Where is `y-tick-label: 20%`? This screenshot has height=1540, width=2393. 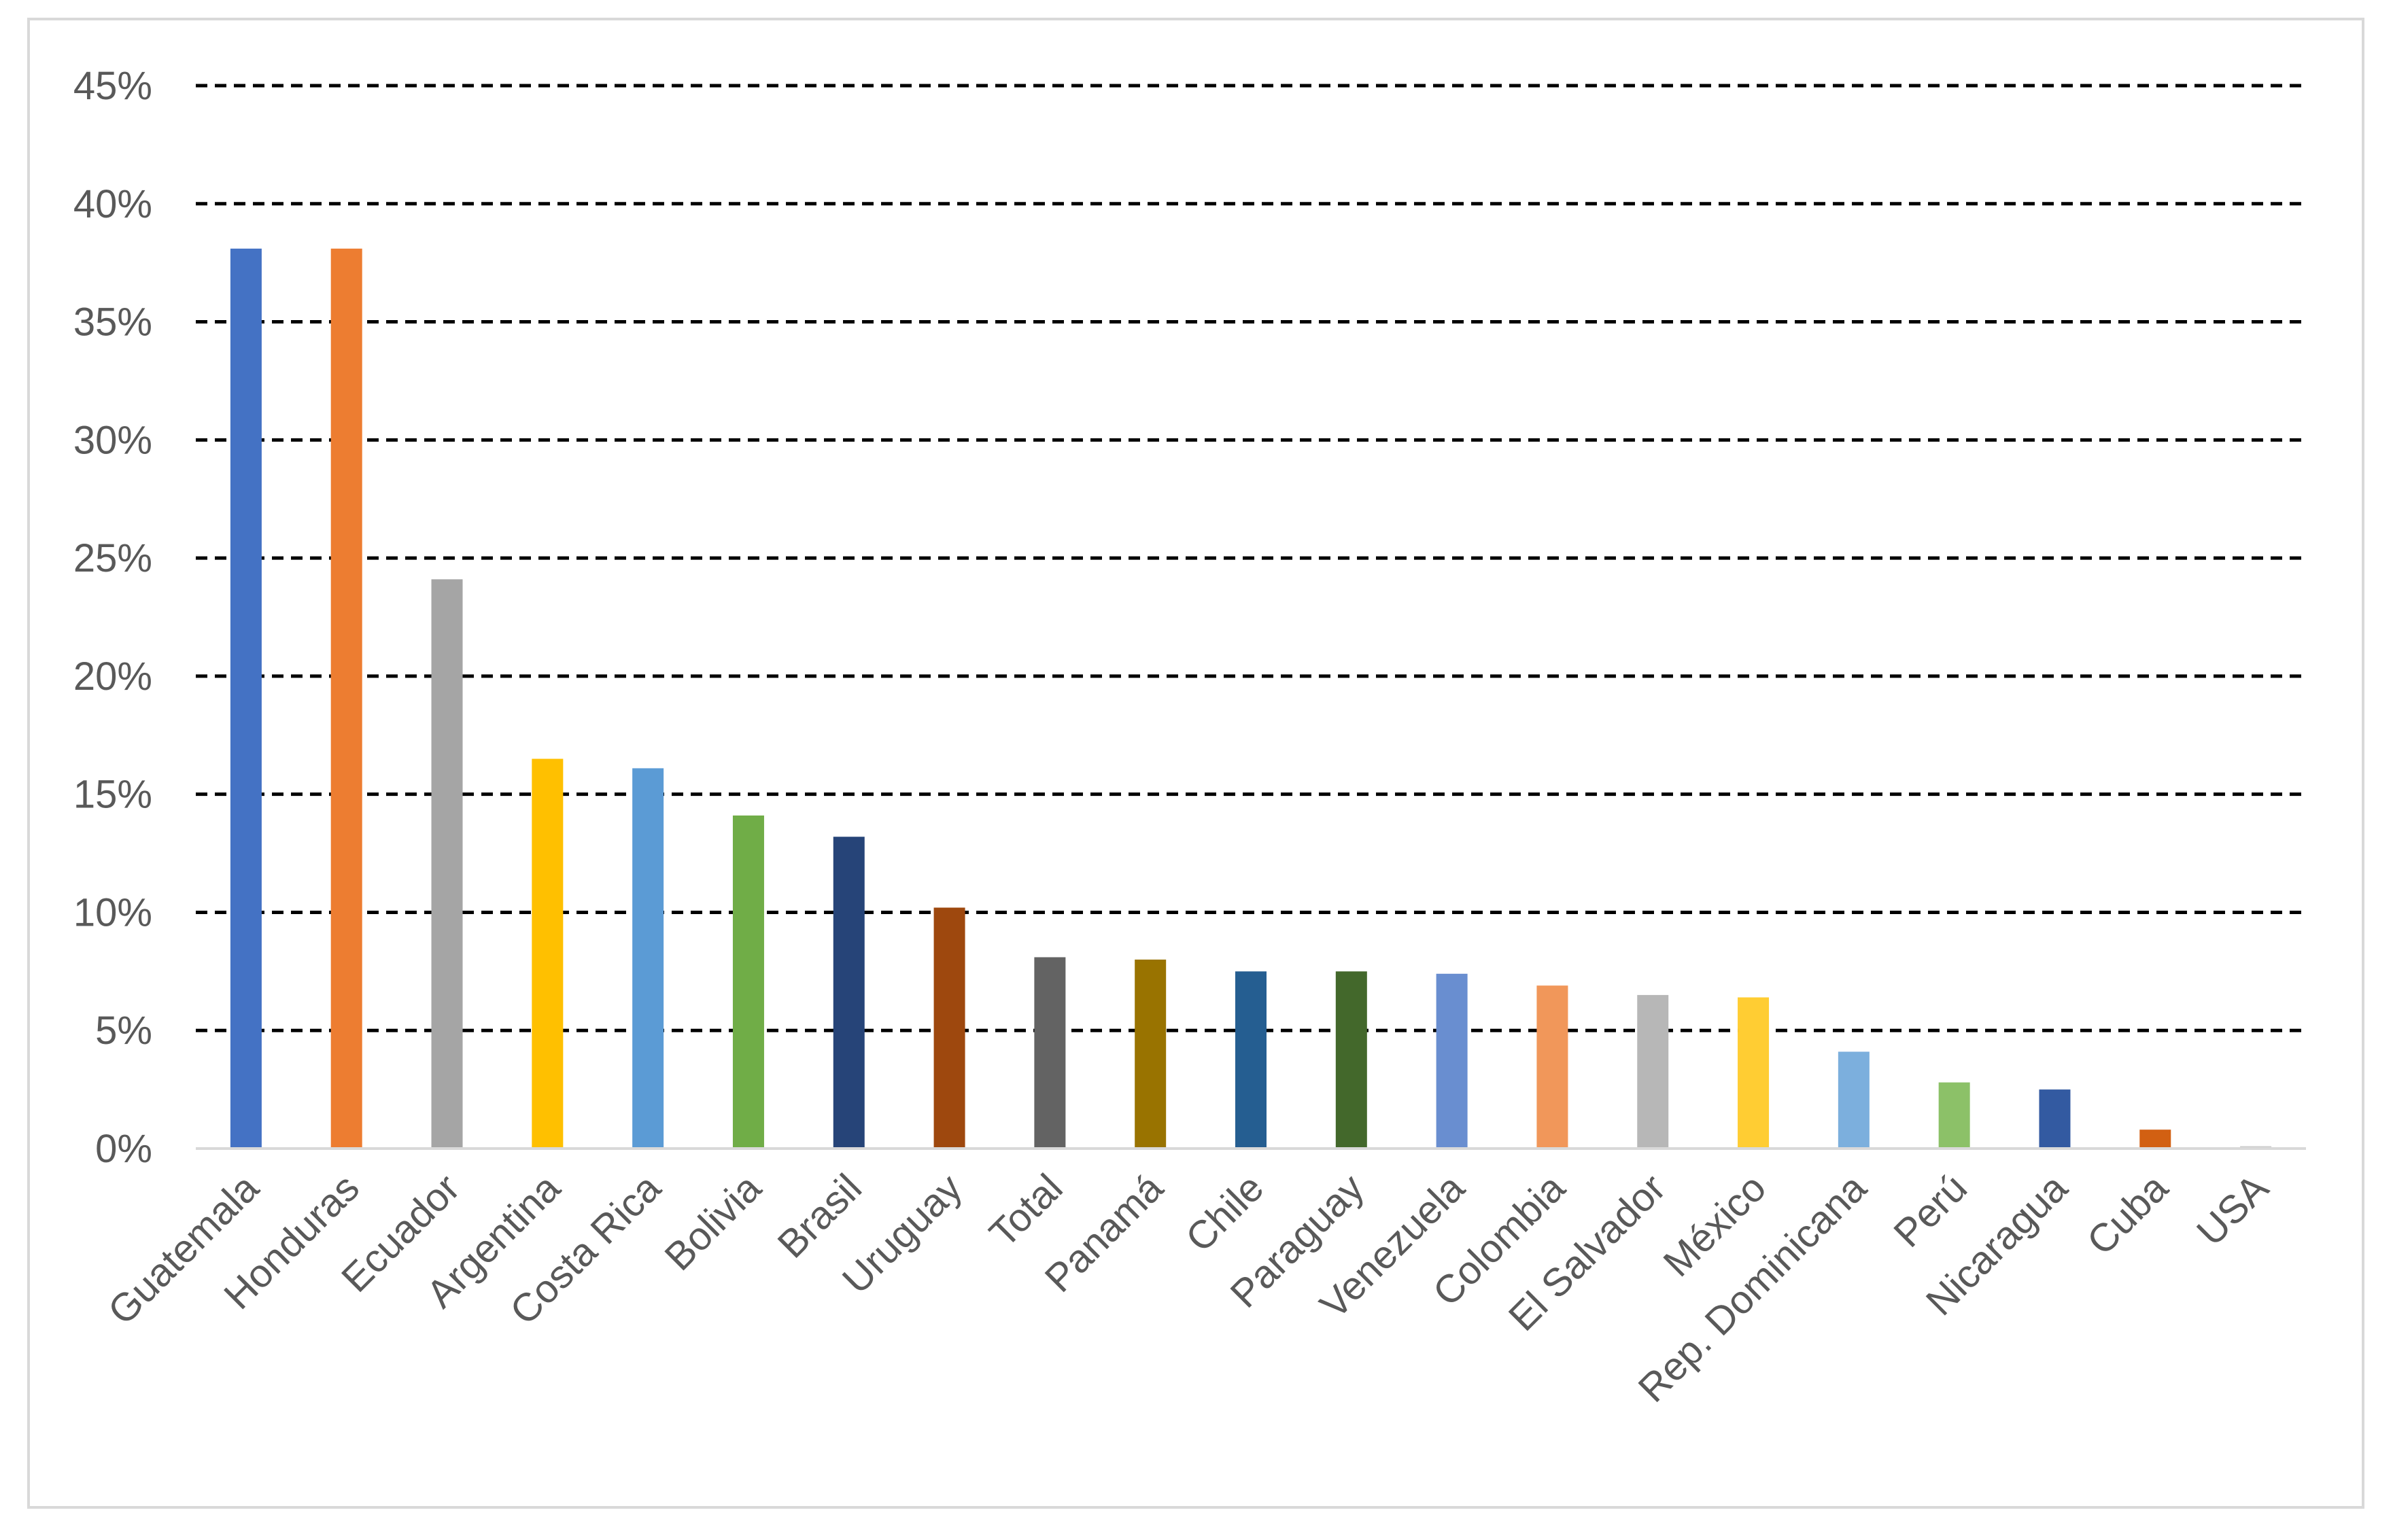
y-tick-label: 20% is located at coordinates (113, 677).